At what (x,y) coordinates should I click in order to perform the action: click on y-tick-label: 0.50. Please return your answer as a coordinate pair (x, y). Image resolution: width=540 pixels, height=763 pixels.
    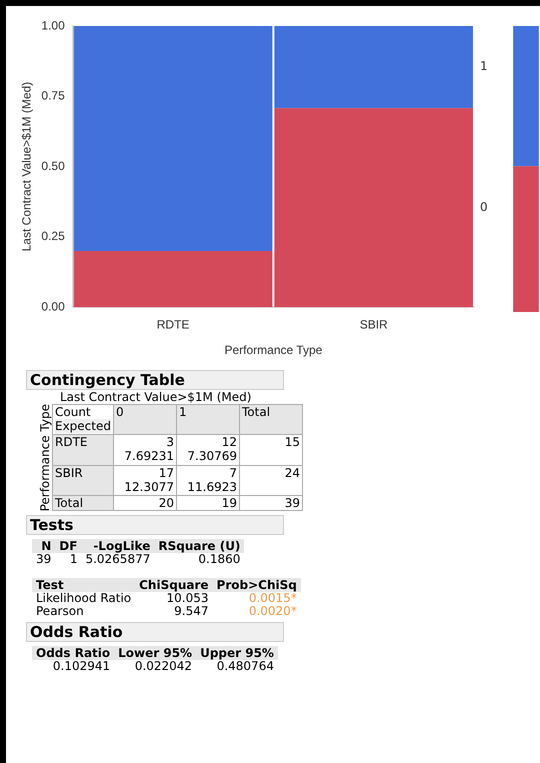
    Looking at the image, I should click on (53, 165).